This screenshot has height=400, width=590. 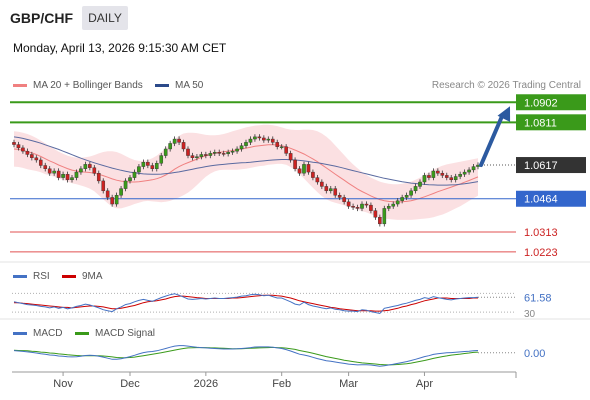 I want to click on macd-zero-label: 0.00, so click(x=534, y=354).